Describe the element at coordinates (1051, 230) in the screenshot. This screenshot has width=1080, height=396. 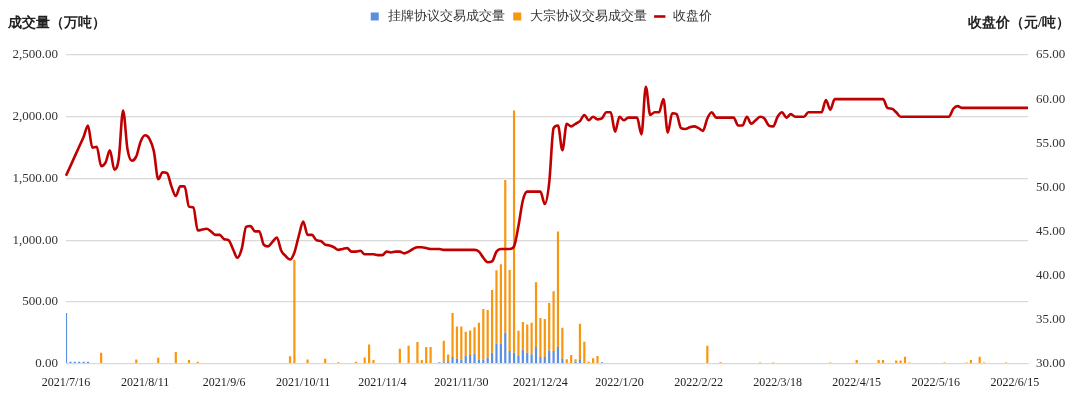
I see `y2-tick-label: 45.00` at that location.